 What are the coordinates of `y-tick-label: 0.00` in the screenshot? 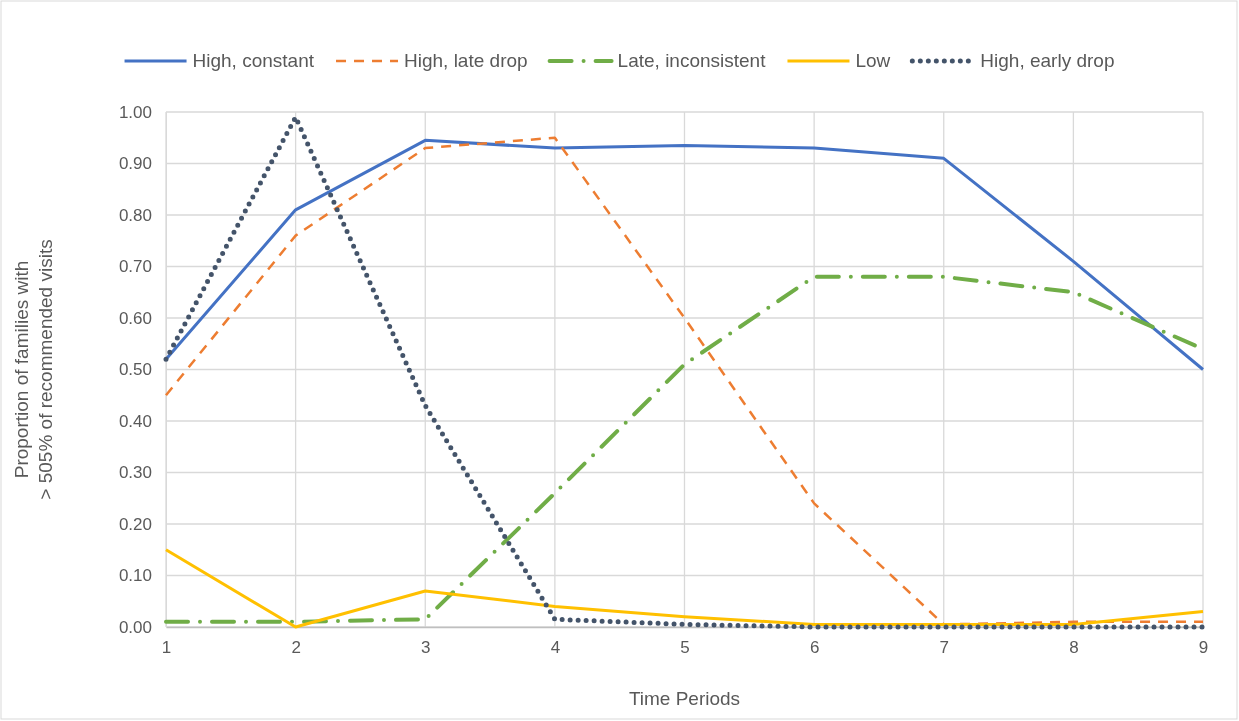 It's located at (135, 627).